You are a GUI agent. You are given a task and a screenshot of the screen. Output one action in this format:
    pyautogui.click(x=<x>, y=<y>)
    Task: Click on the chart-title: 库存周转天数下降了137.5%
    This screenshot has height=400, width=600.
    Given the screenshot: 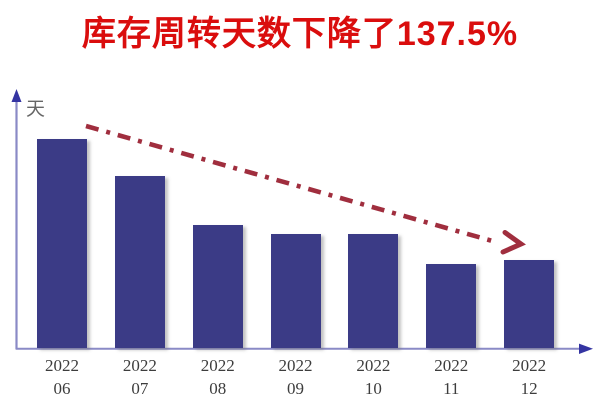 What is the action you would take?
    pyautogui.click(x=300, y=34)
    